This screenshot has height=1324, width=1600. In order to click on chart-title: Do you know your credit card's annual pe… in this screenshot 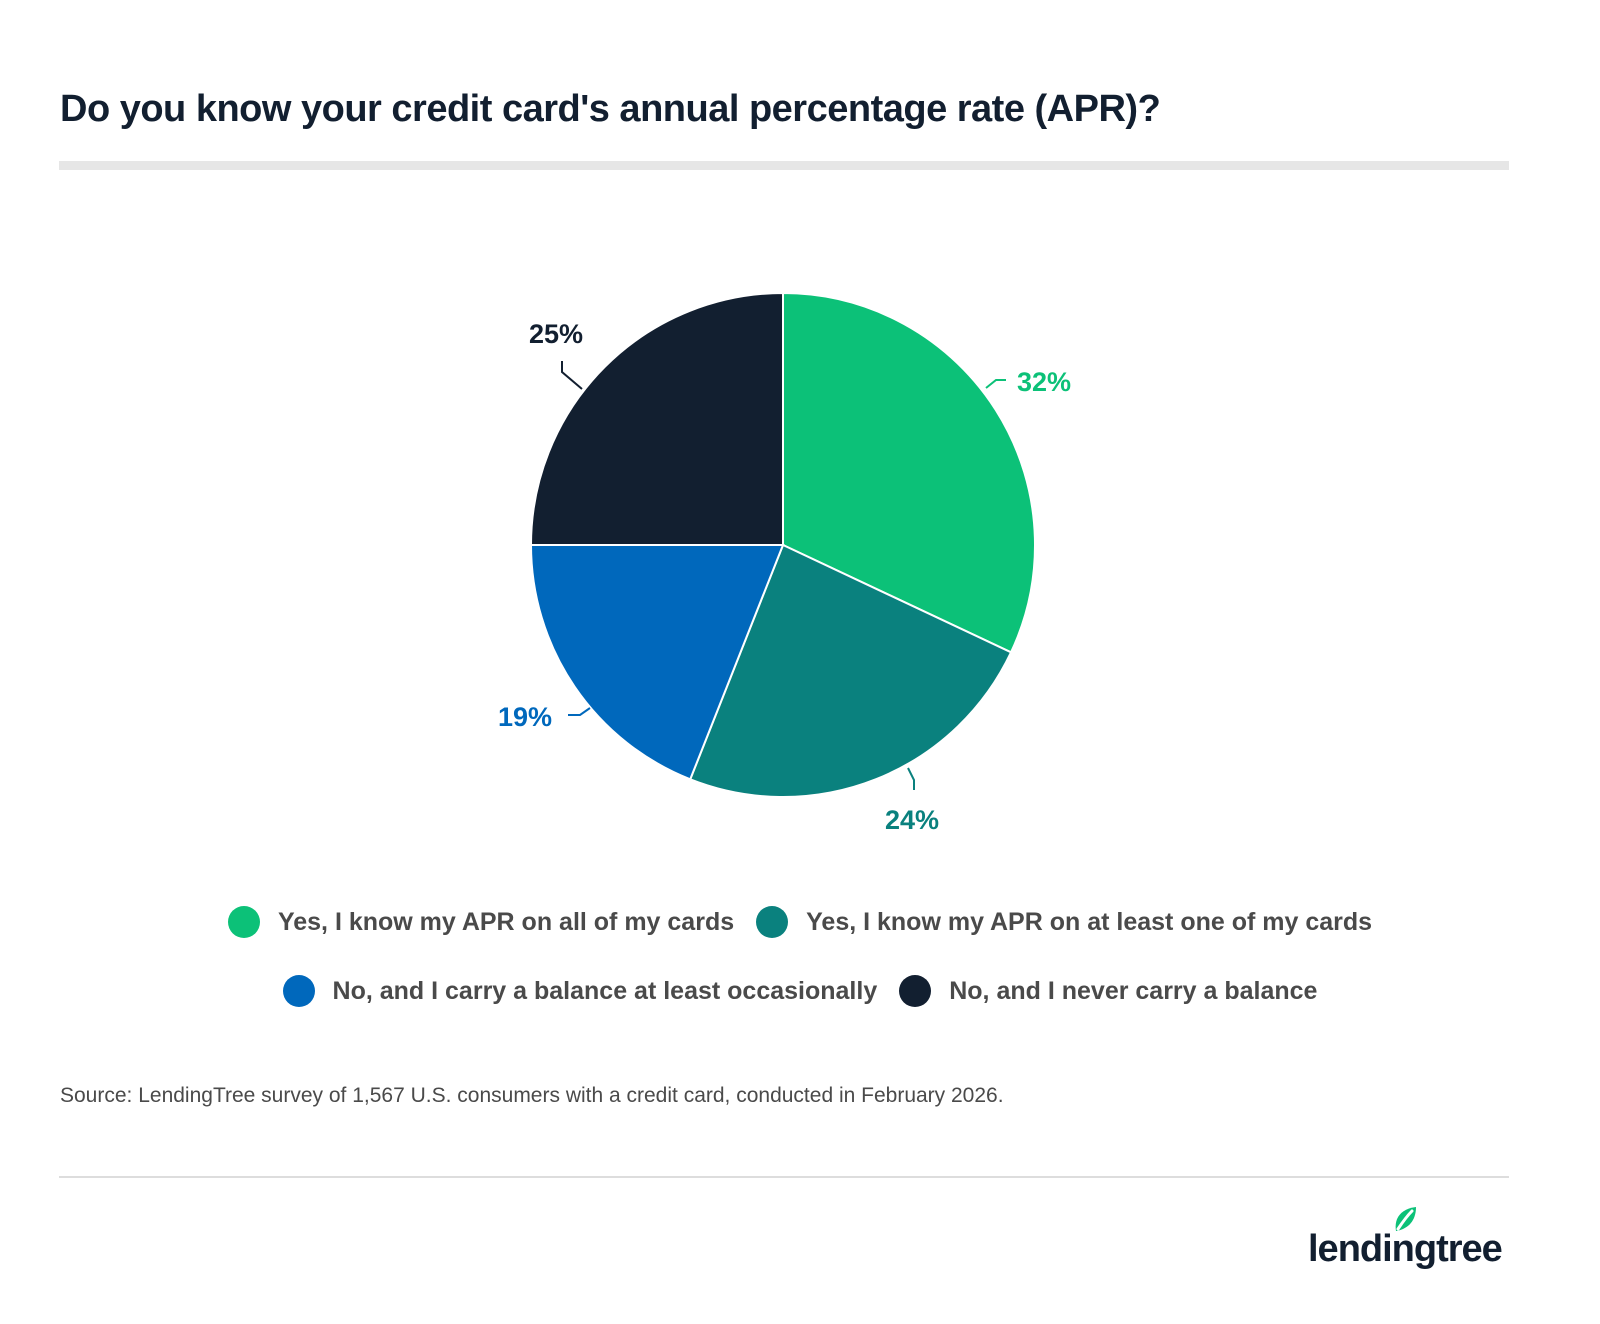, I will do `click(610, 109)`.